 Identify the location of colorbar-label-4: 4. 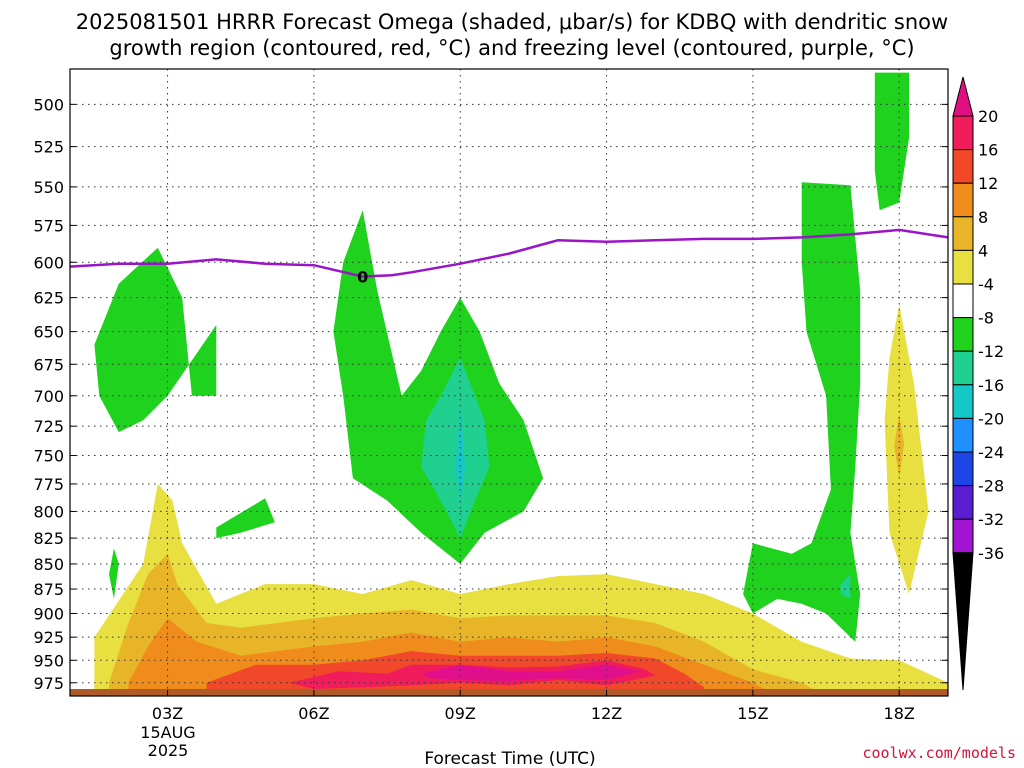
(983, 250).